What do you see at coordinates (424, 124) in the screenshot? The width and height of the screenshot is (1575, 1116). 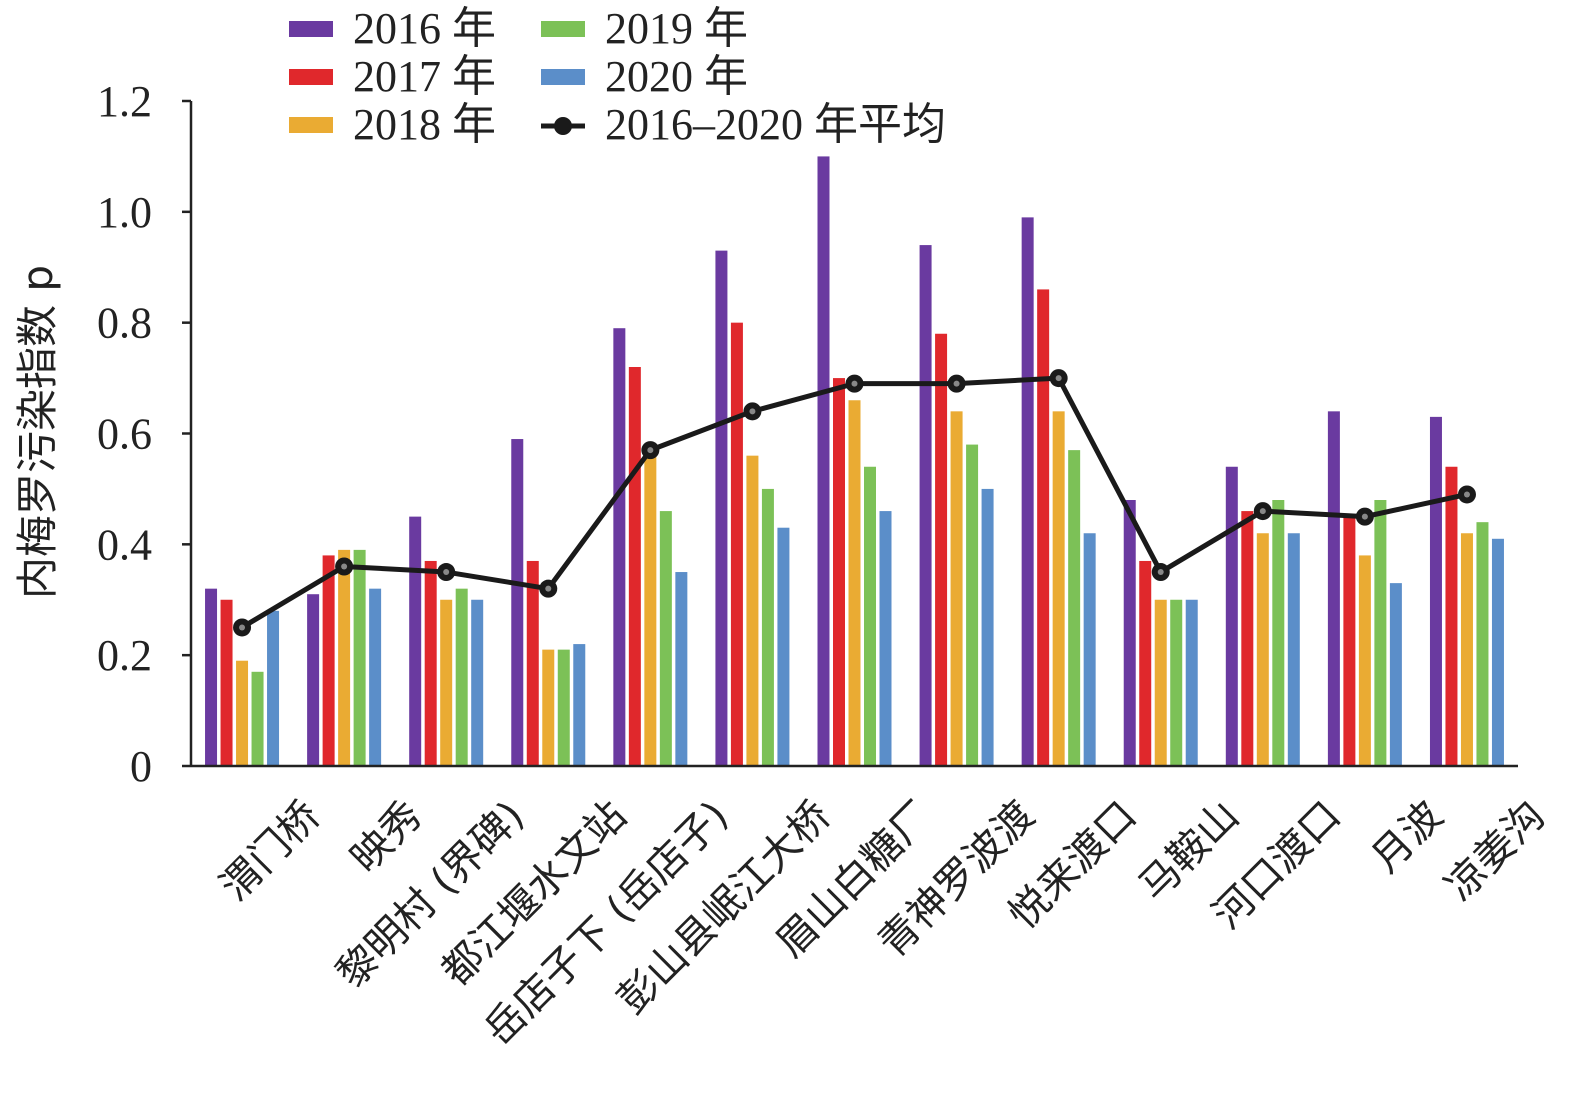 I see `legend-label: 2018 年` at bounding box center [424, 124].